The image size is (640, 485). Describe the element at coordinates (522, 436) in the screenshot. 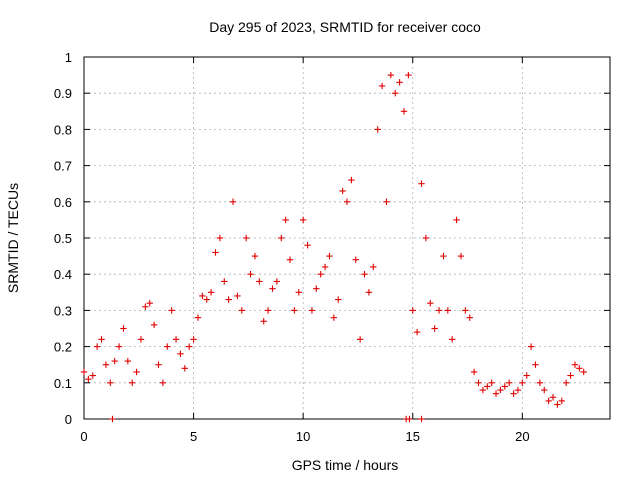

I see `x-tick-label: 20` at that location.